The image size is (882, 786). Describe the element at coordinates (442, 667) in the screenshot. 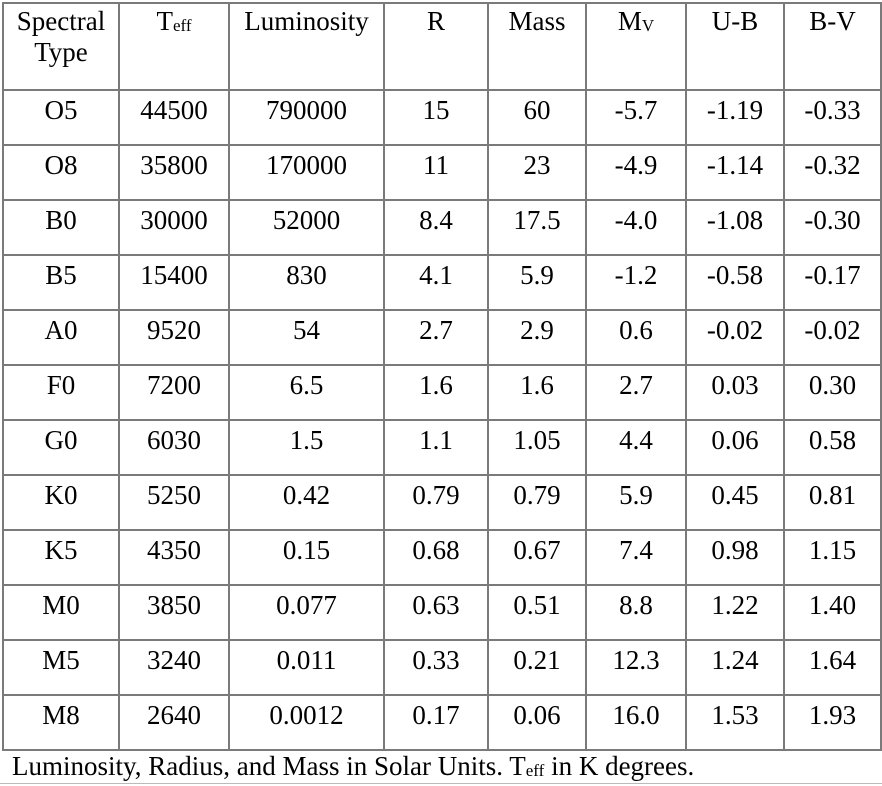

I see `table-row: M5 3240 0.011 0.33 0.21 12.3 1.24 1.64` at that location.